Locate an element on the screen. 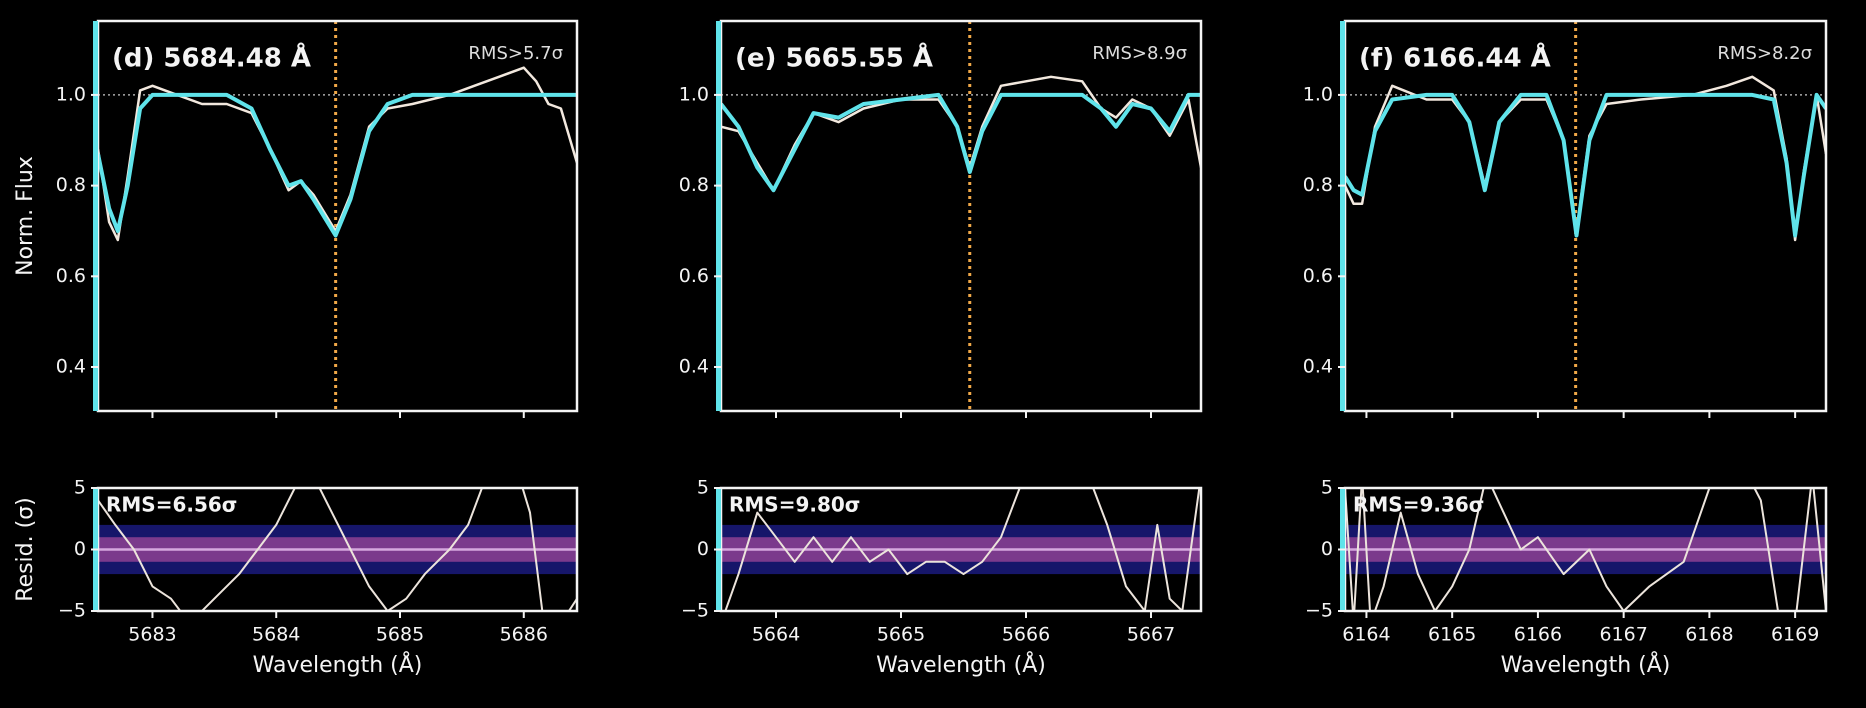 The image size is (1866, 708). x-tick-label: 6165 is located at coordinates (1452, 635).